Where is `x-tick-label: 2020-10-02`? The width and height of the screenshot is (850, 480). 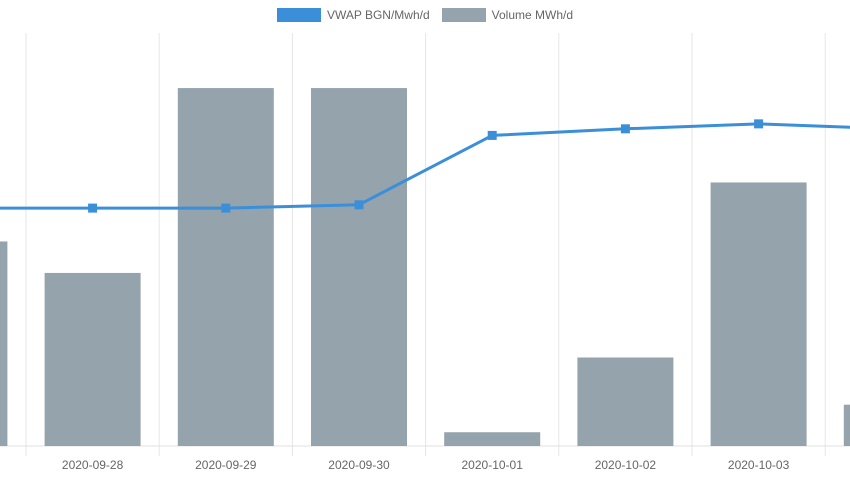 x-tick-label: 2020-10-02 is located at coordinates (626, 465).